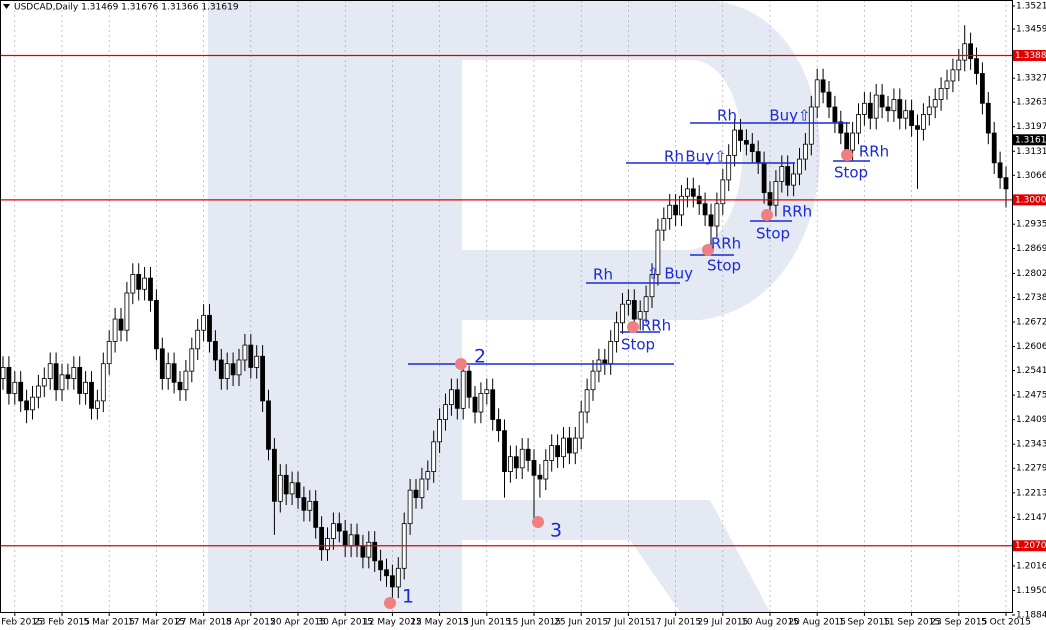  What do you see at coordinates (1031, 616) in the screenshot?
I see `y-tick-label: 1.18845` at bounding box center [1031, 616].